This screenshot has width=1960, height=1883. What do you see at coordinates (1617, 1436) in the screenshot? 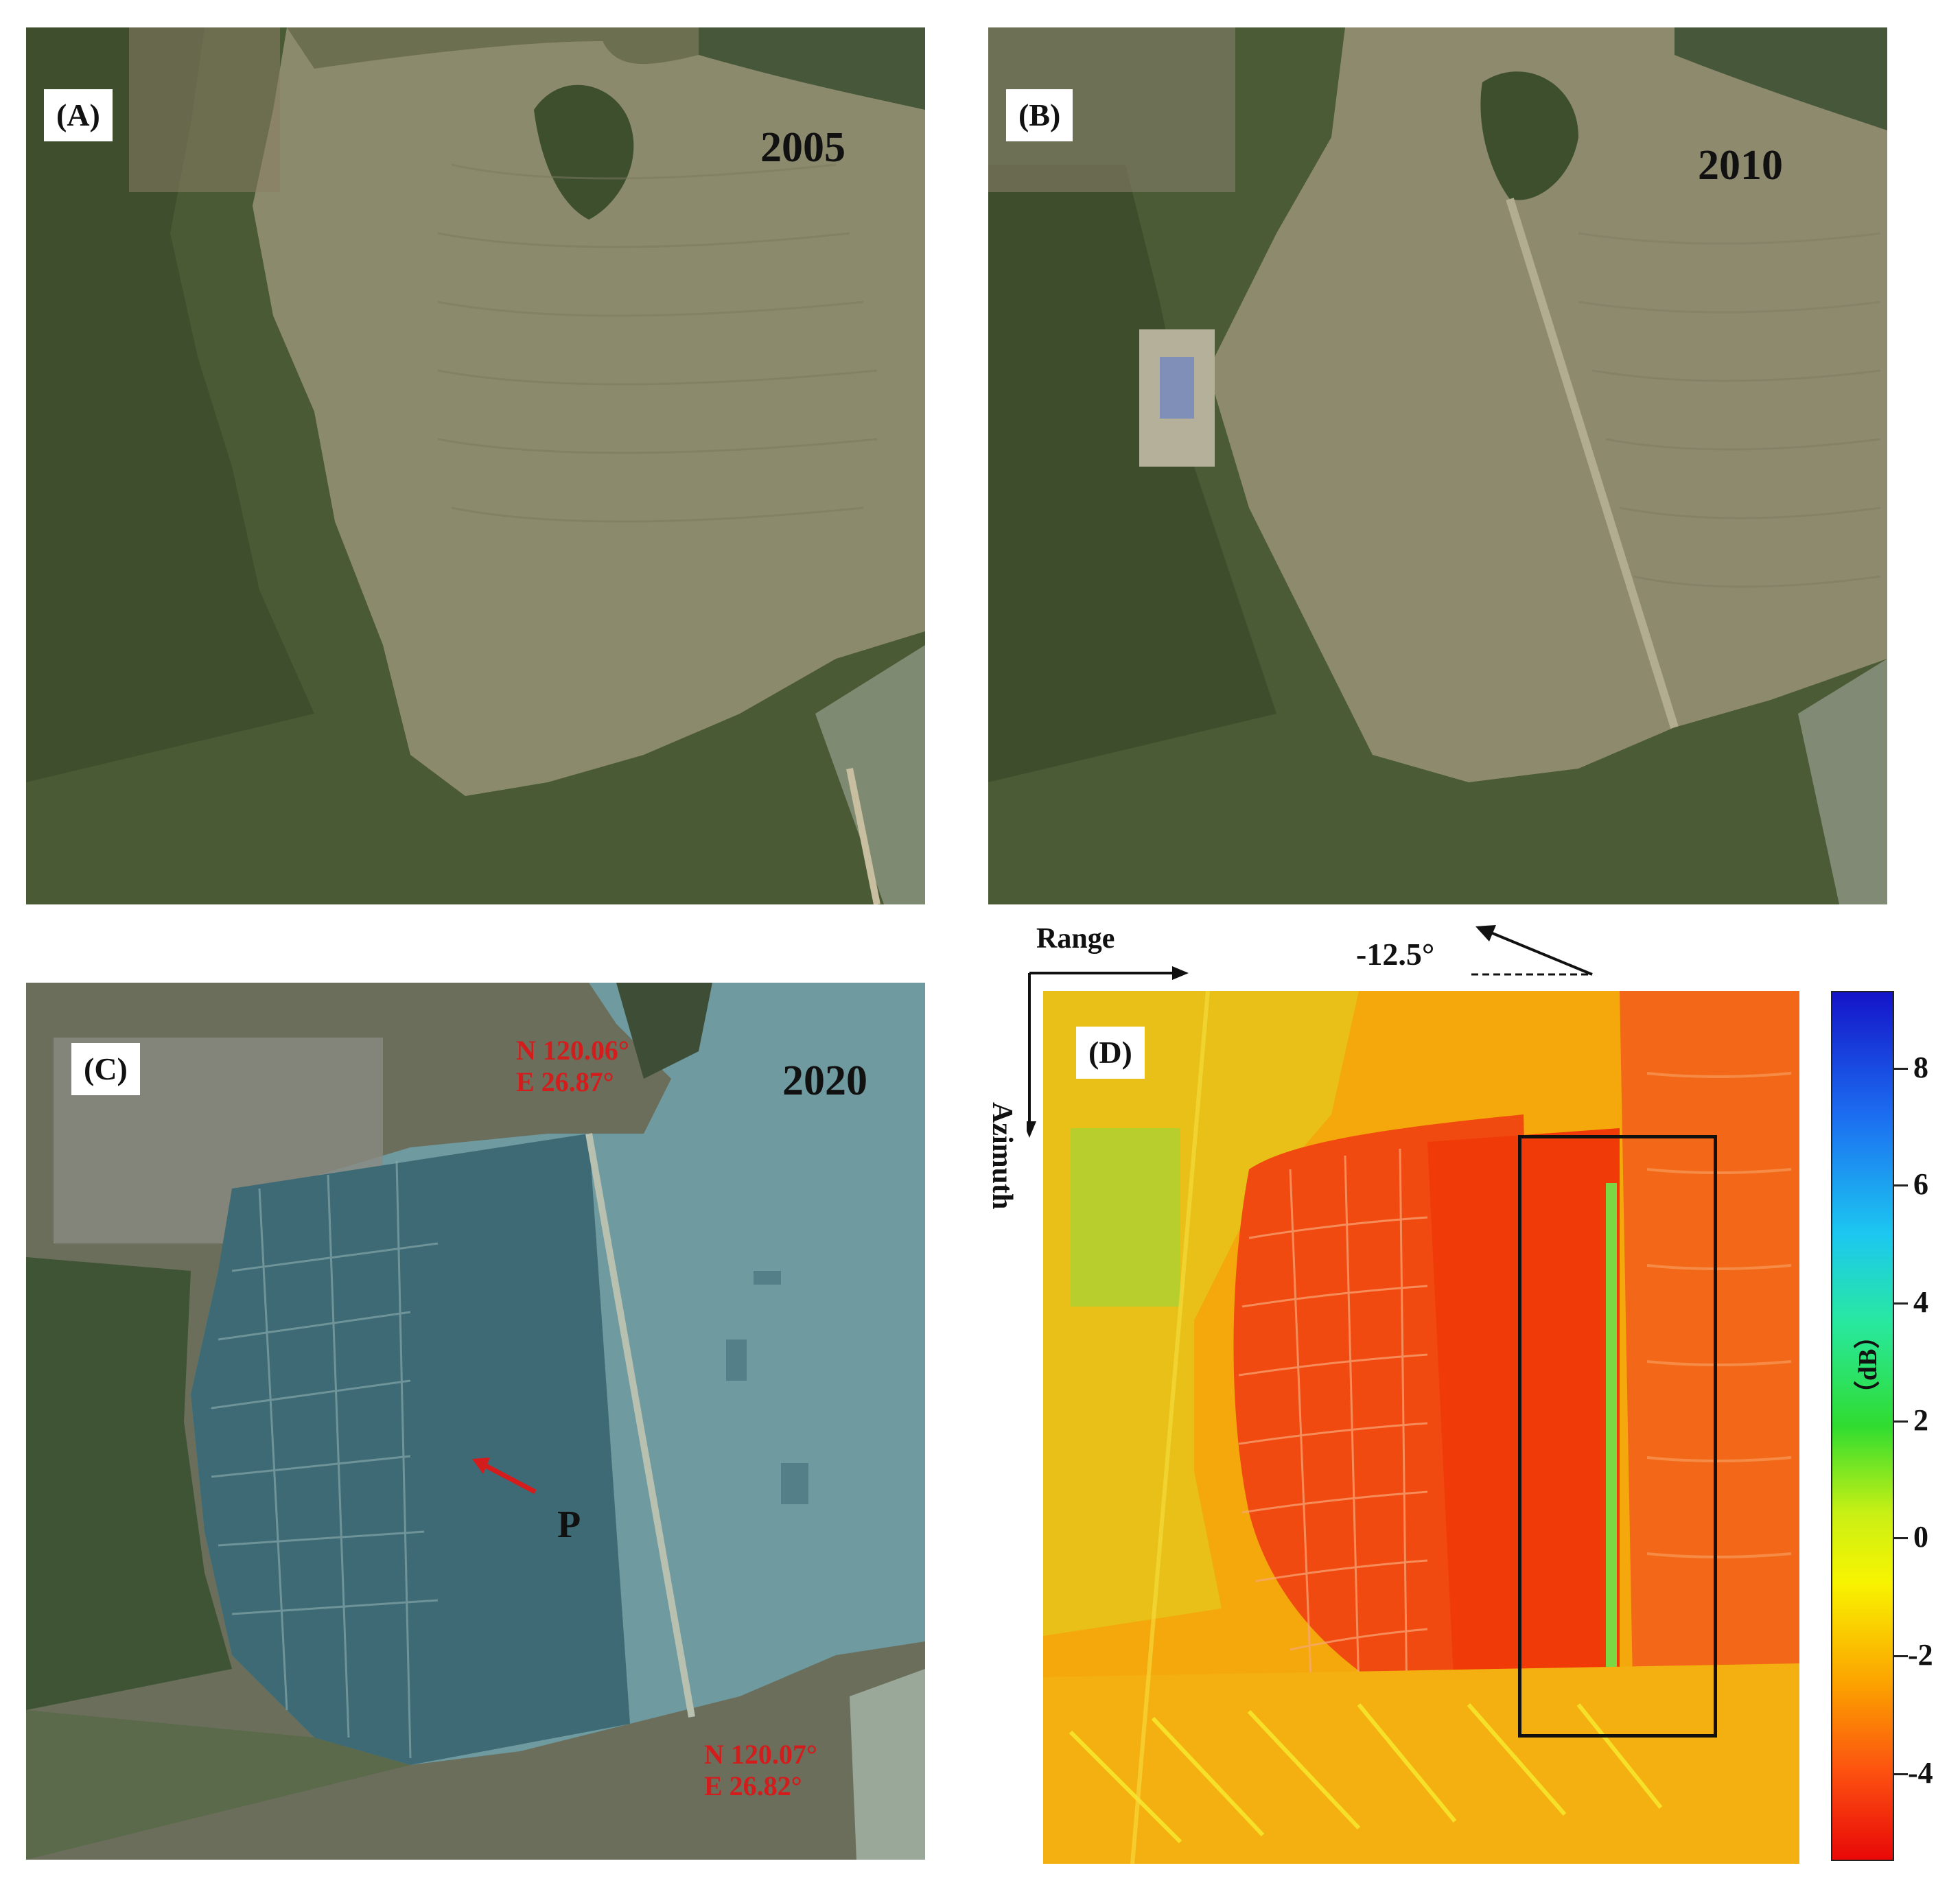
I see `highlight-box` at bounding box center [1617, 1436].